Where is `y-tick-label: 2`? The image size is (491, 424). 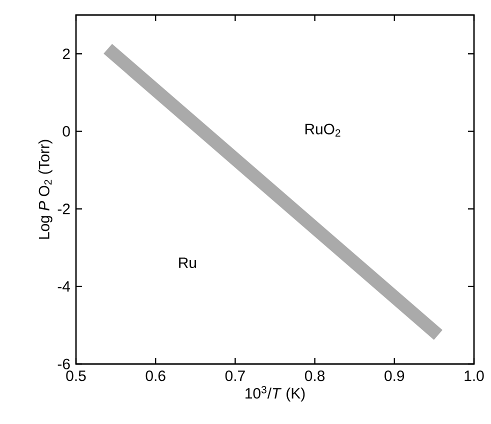 y-tick-label: 2 is located at coordinates (66, 53).